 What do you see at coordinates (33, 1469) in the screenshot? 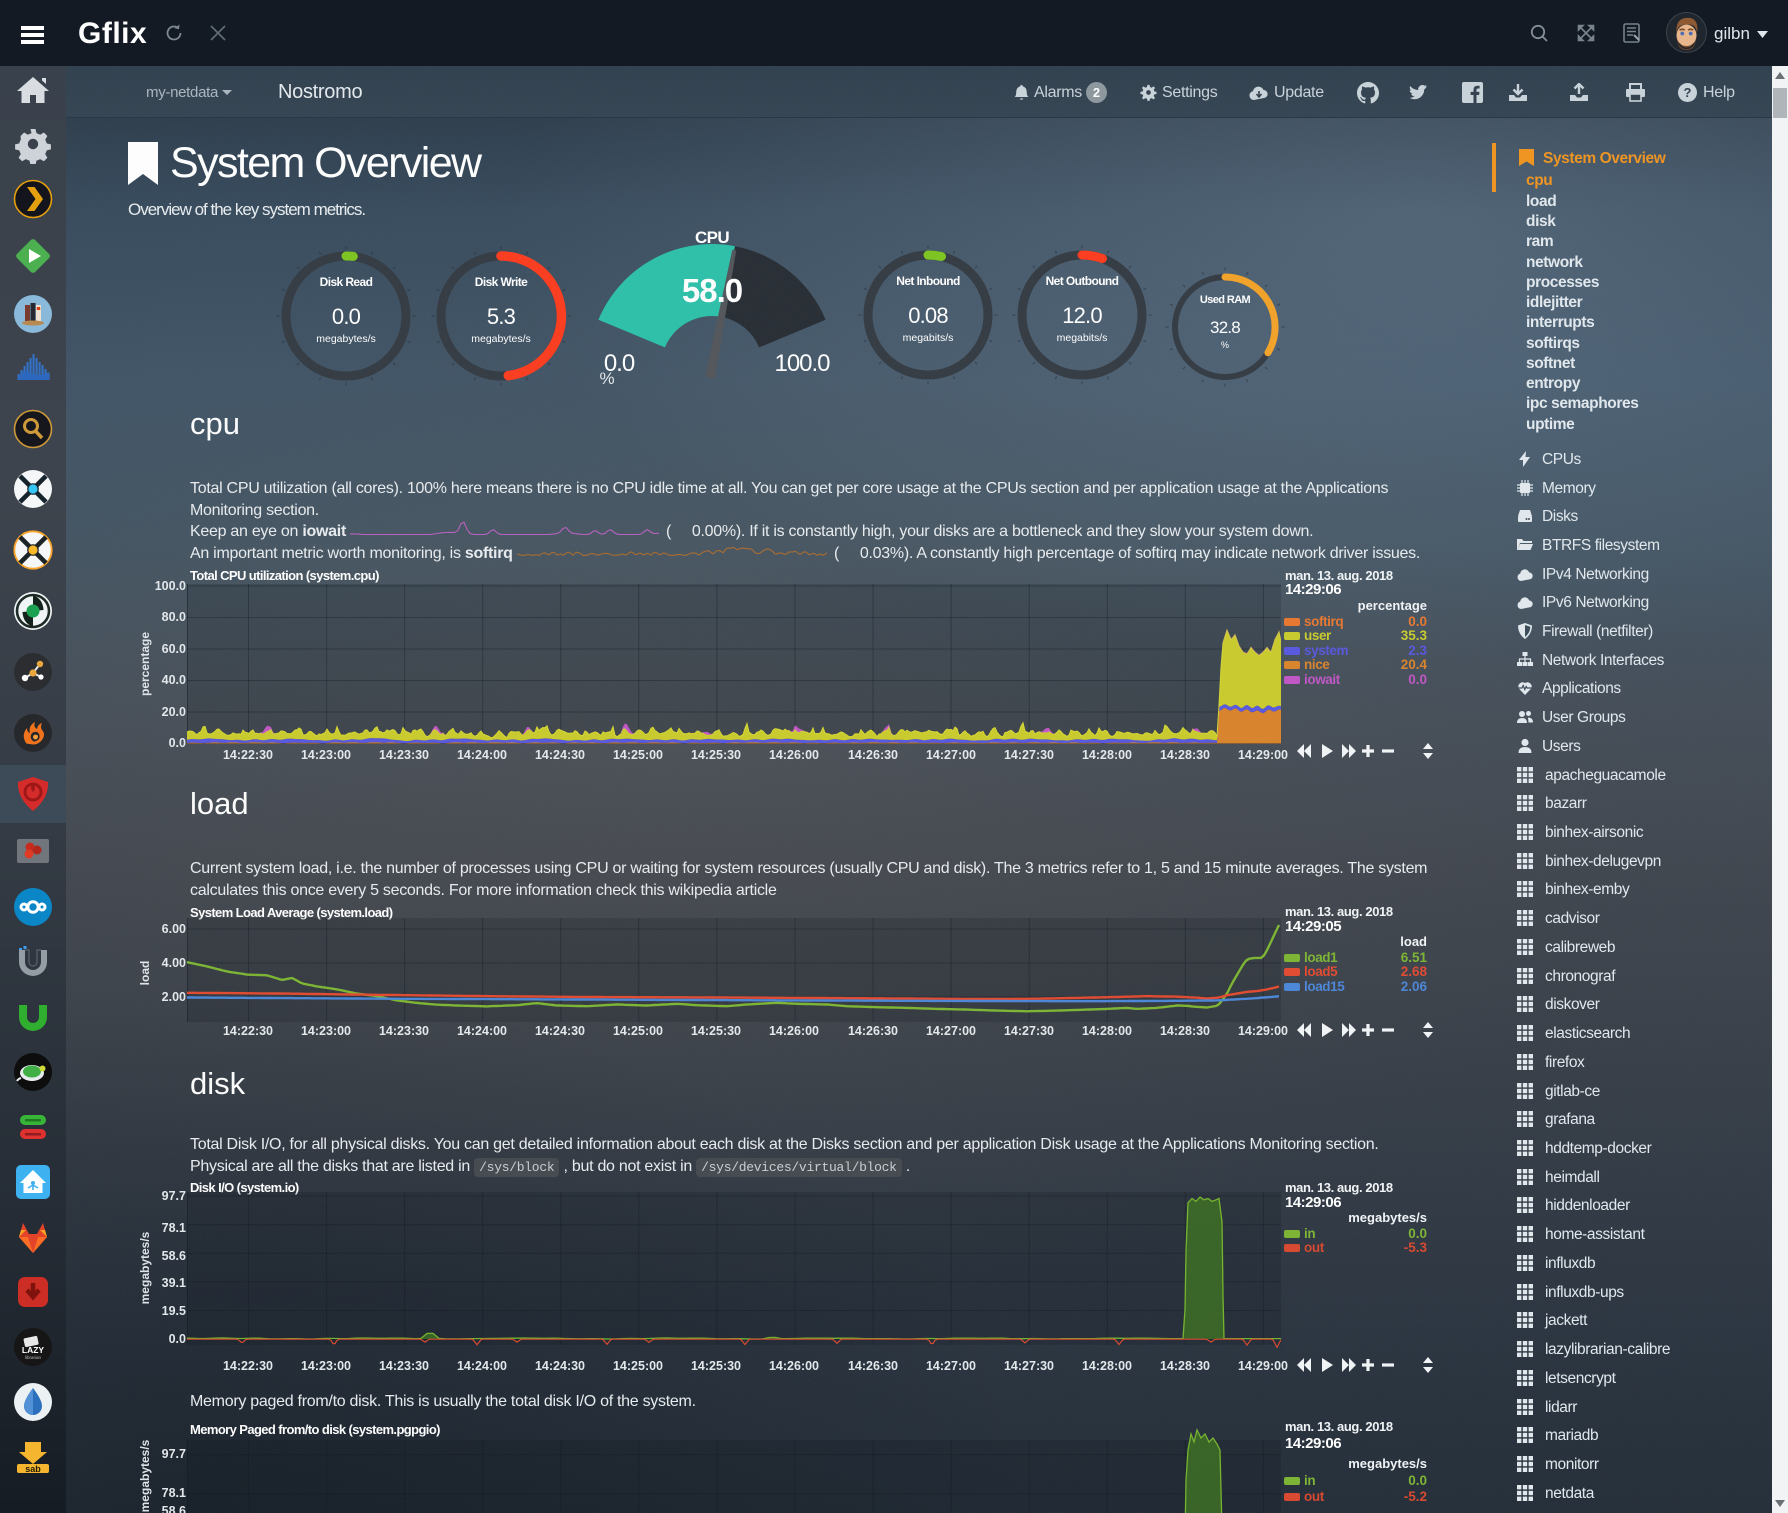
I see `svg-text: sab` at bounding box center [33, 1469].